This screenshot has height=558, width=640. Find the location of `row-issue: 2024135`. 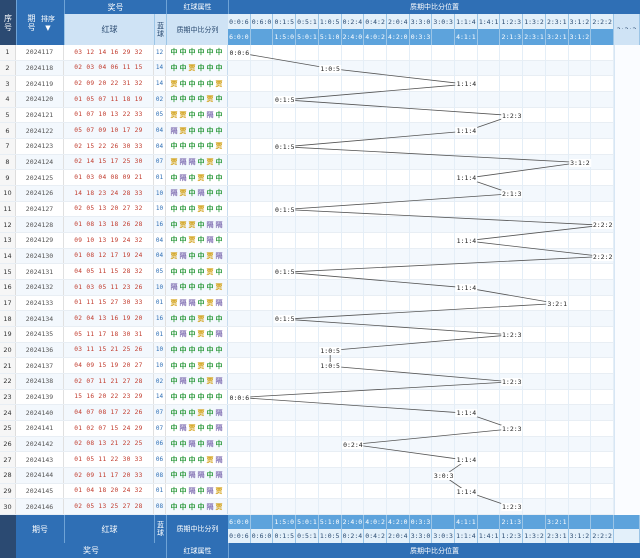

row-issue: 2024135 is located at coordinates (40, 334).